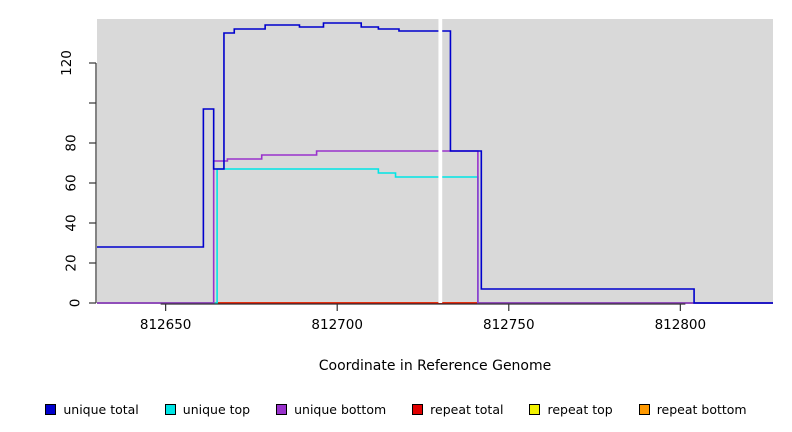 The width and height of the screenshot is (792, 432). Describe the element at coordinates (508, 325) in the screenshot. I see `x-tick-label: 812750` at that location.